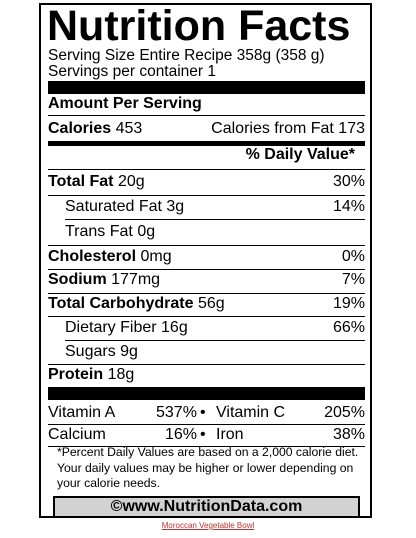 The width and height of the screenshot is (416, 538). Describe the element at coordinates (348, 181) in the screenshot. I see `nutrient-daily-value: 30%` at that location.